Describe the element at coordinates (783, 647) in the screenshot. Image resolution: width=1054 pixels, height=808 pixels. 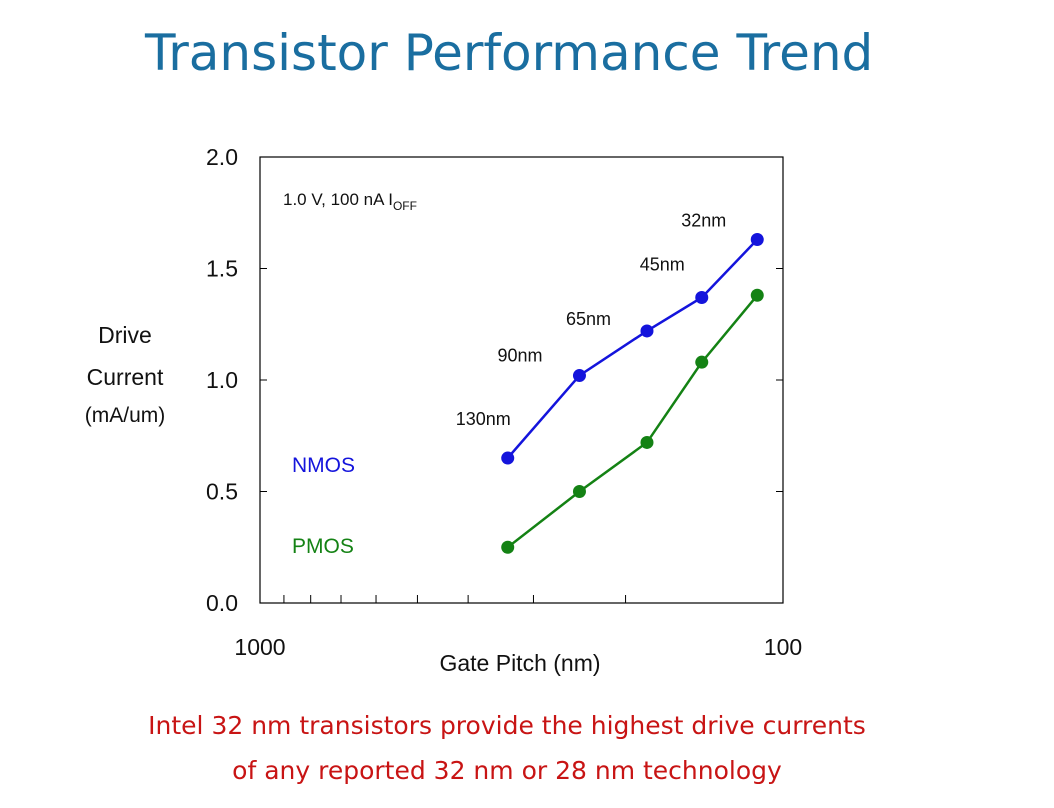
I see `x-tick-label: 100` at that location.